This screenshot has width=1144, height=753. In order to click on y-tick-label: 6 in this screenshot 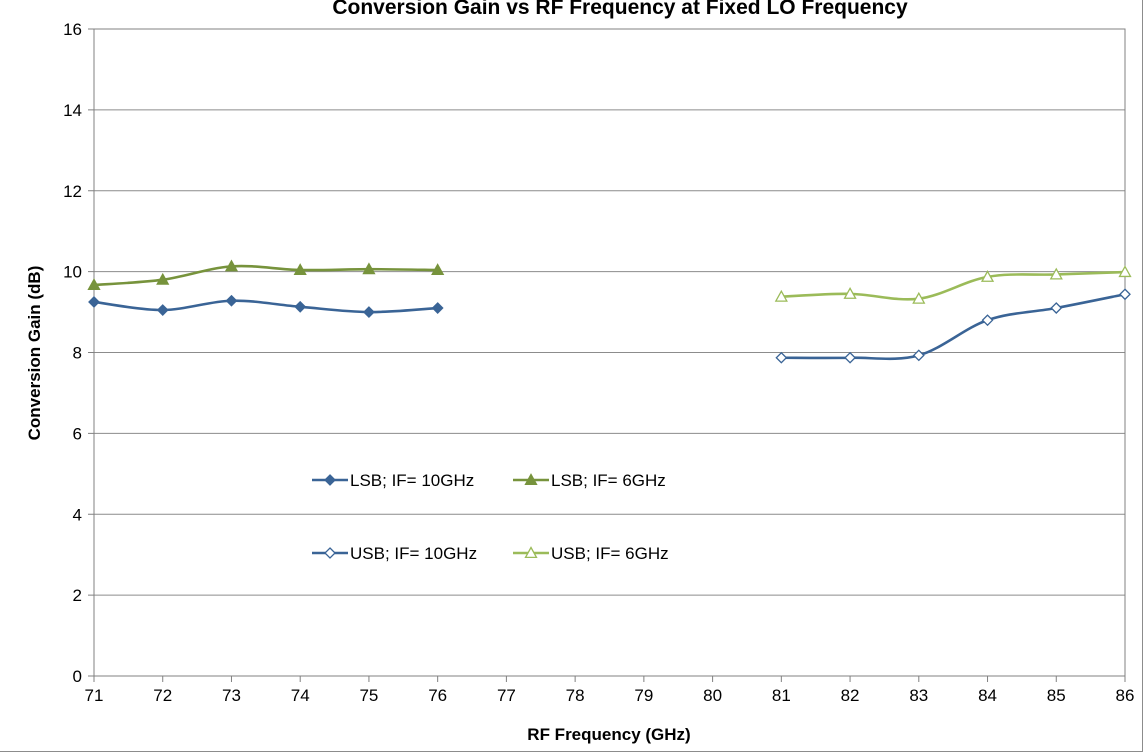, I will do `click(77, 433)`.